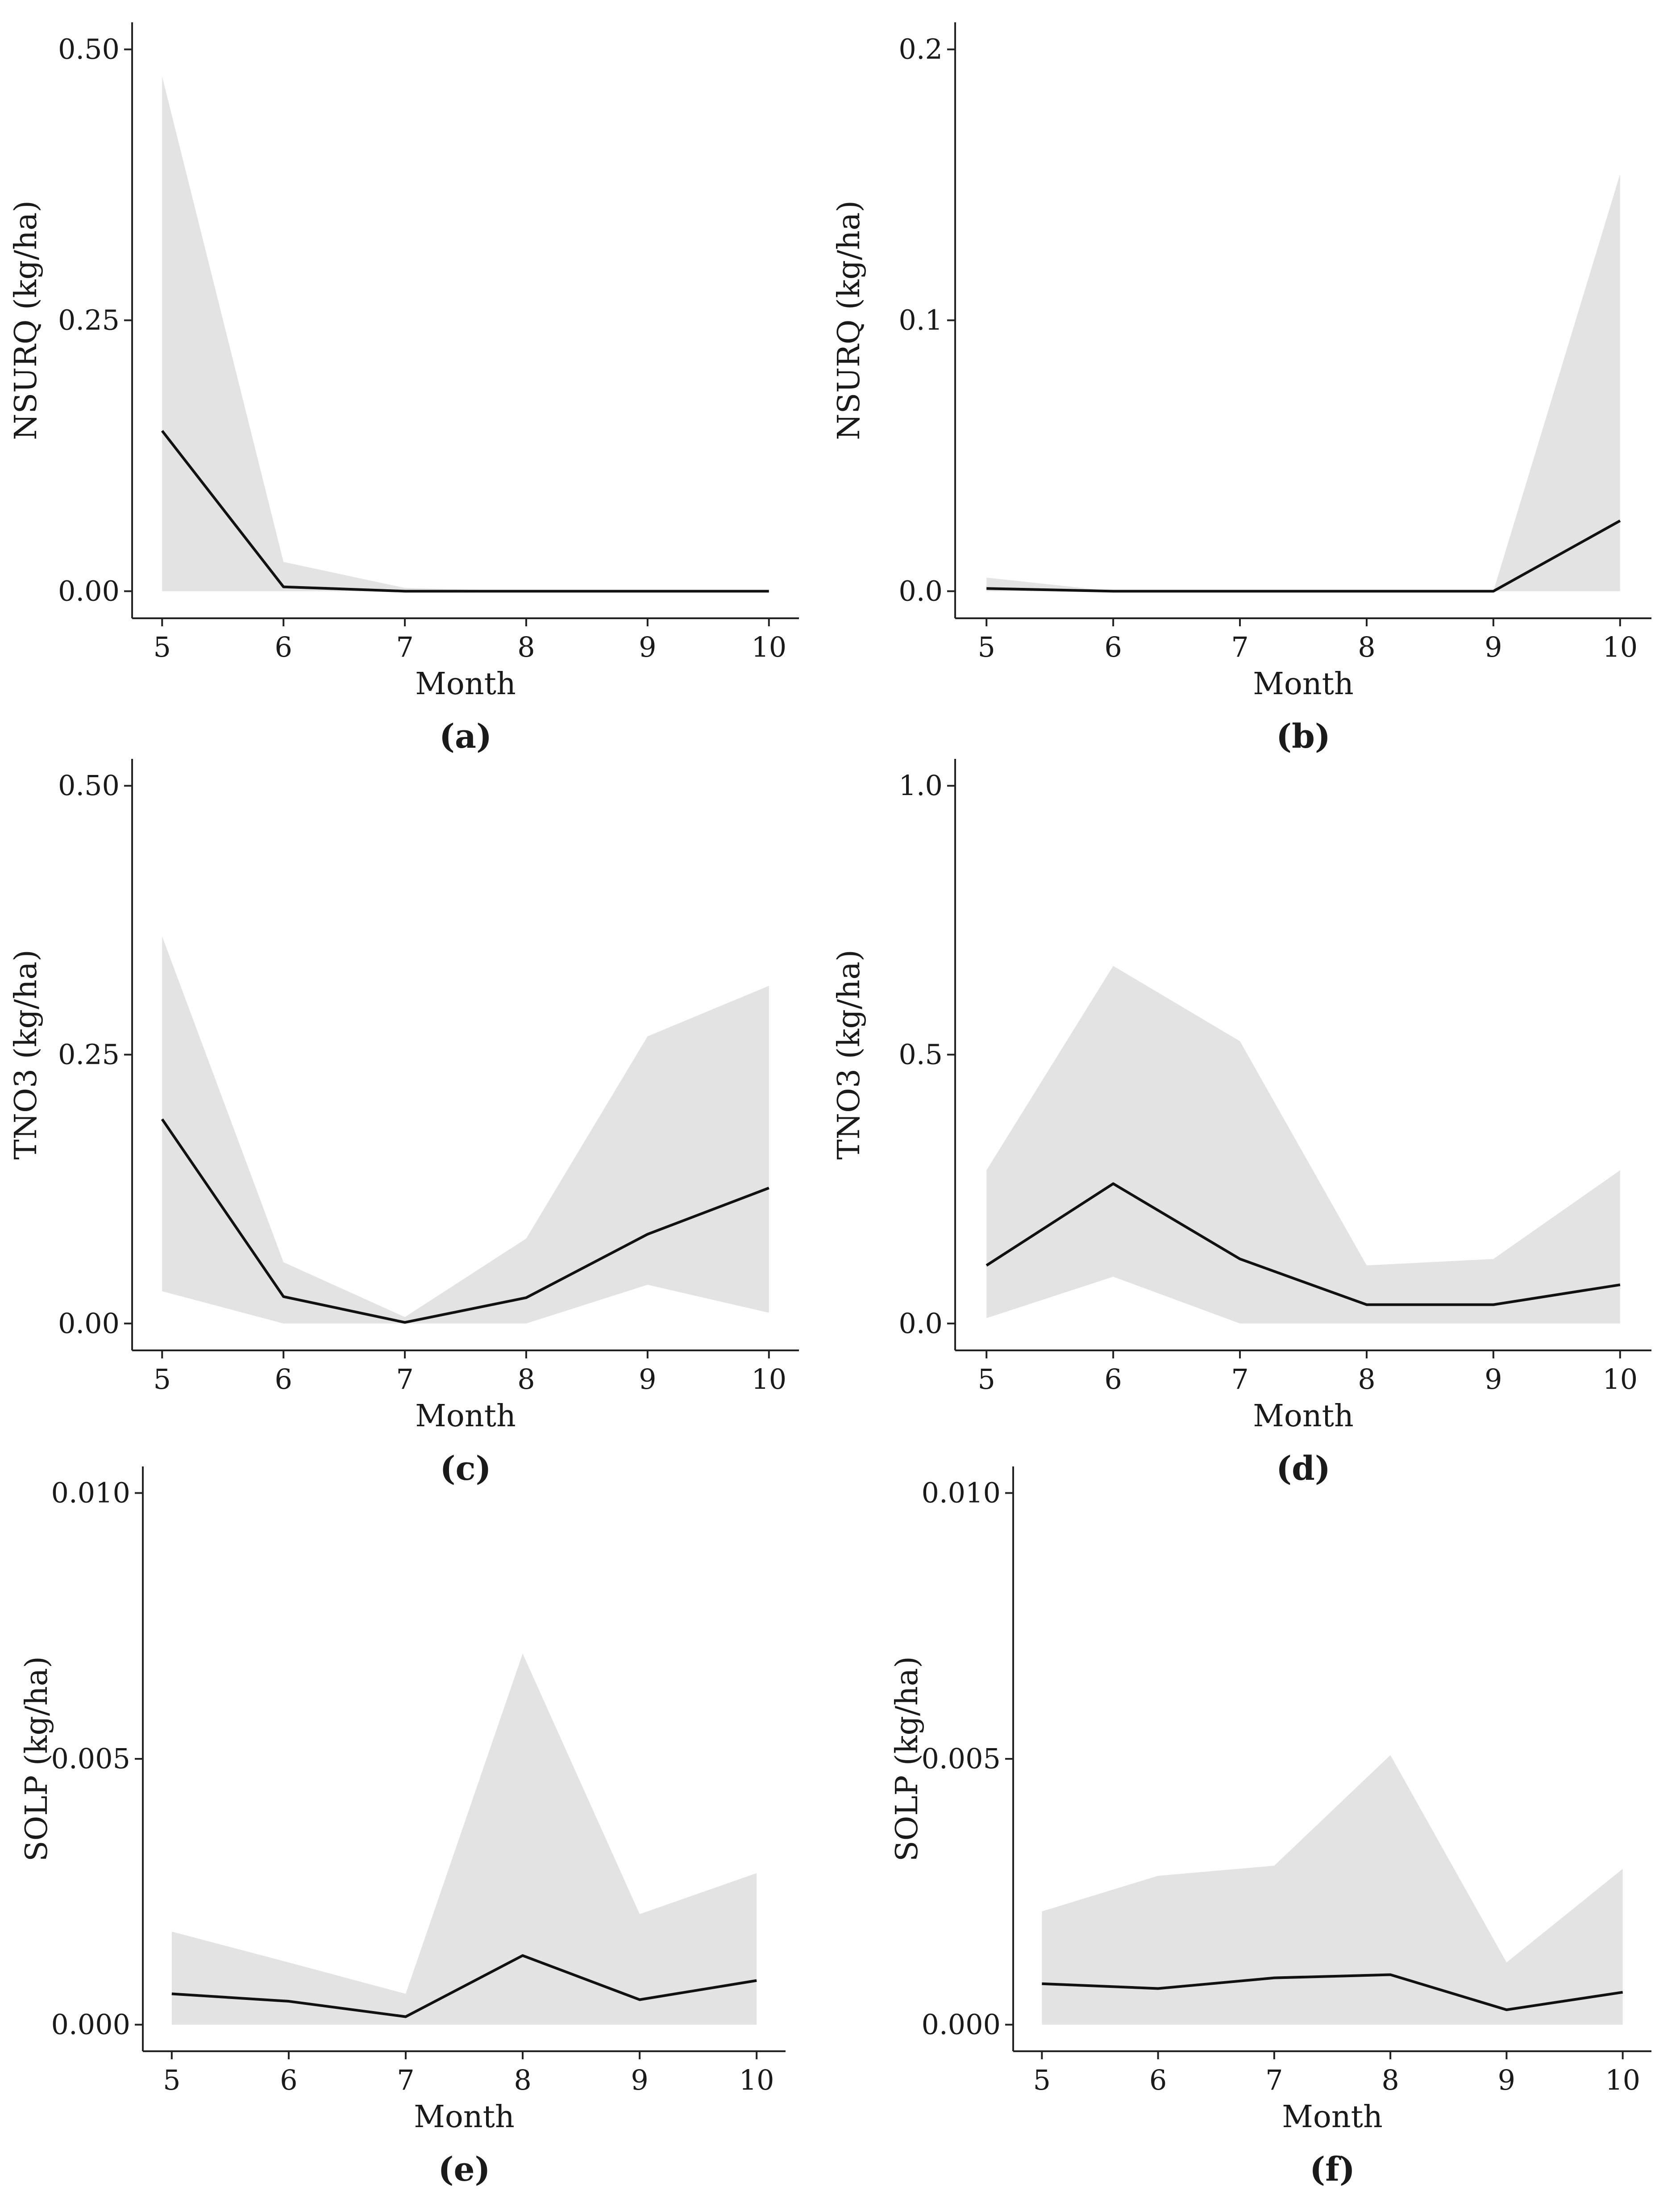 This screenshot has height=2199, width=1680. Describe the element at coordinates (921, 1054) in the screenshot. I see `y-tick-label: 0.5` at that location.